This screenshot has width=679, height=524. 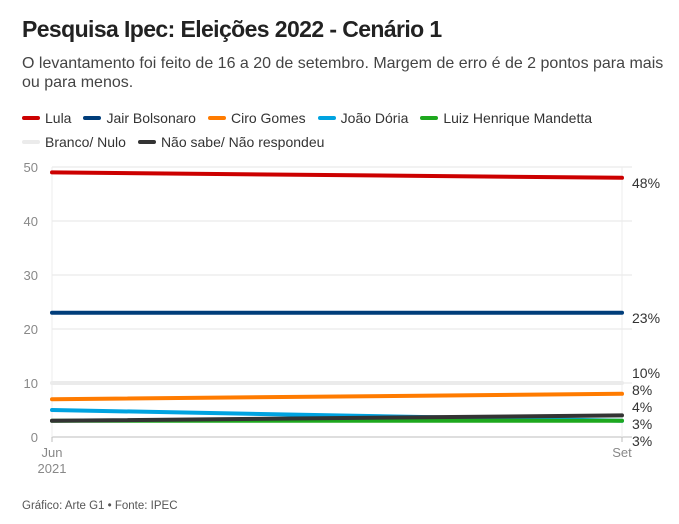 I want to click on series-line-ciro-gomes, so click(x=337, y=396).